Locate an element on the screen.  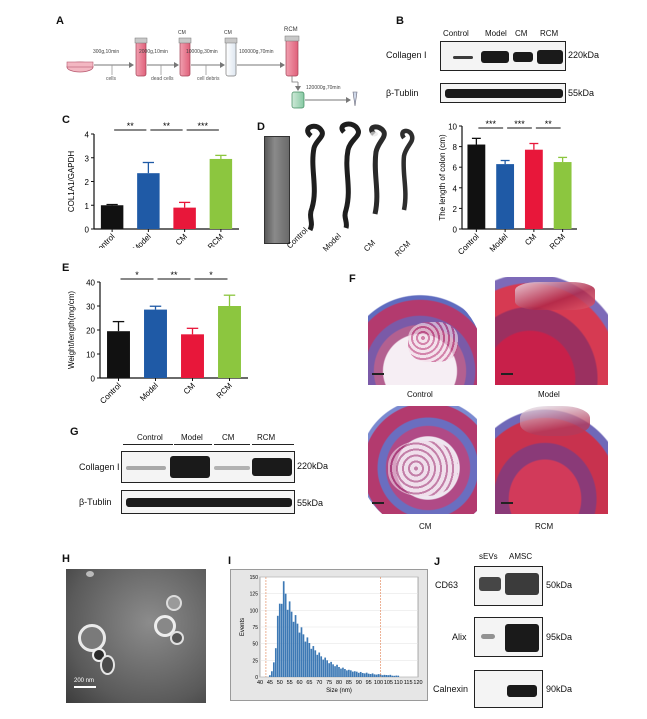
tube-cm-label-2: CM is located at coordinates (228, 33).